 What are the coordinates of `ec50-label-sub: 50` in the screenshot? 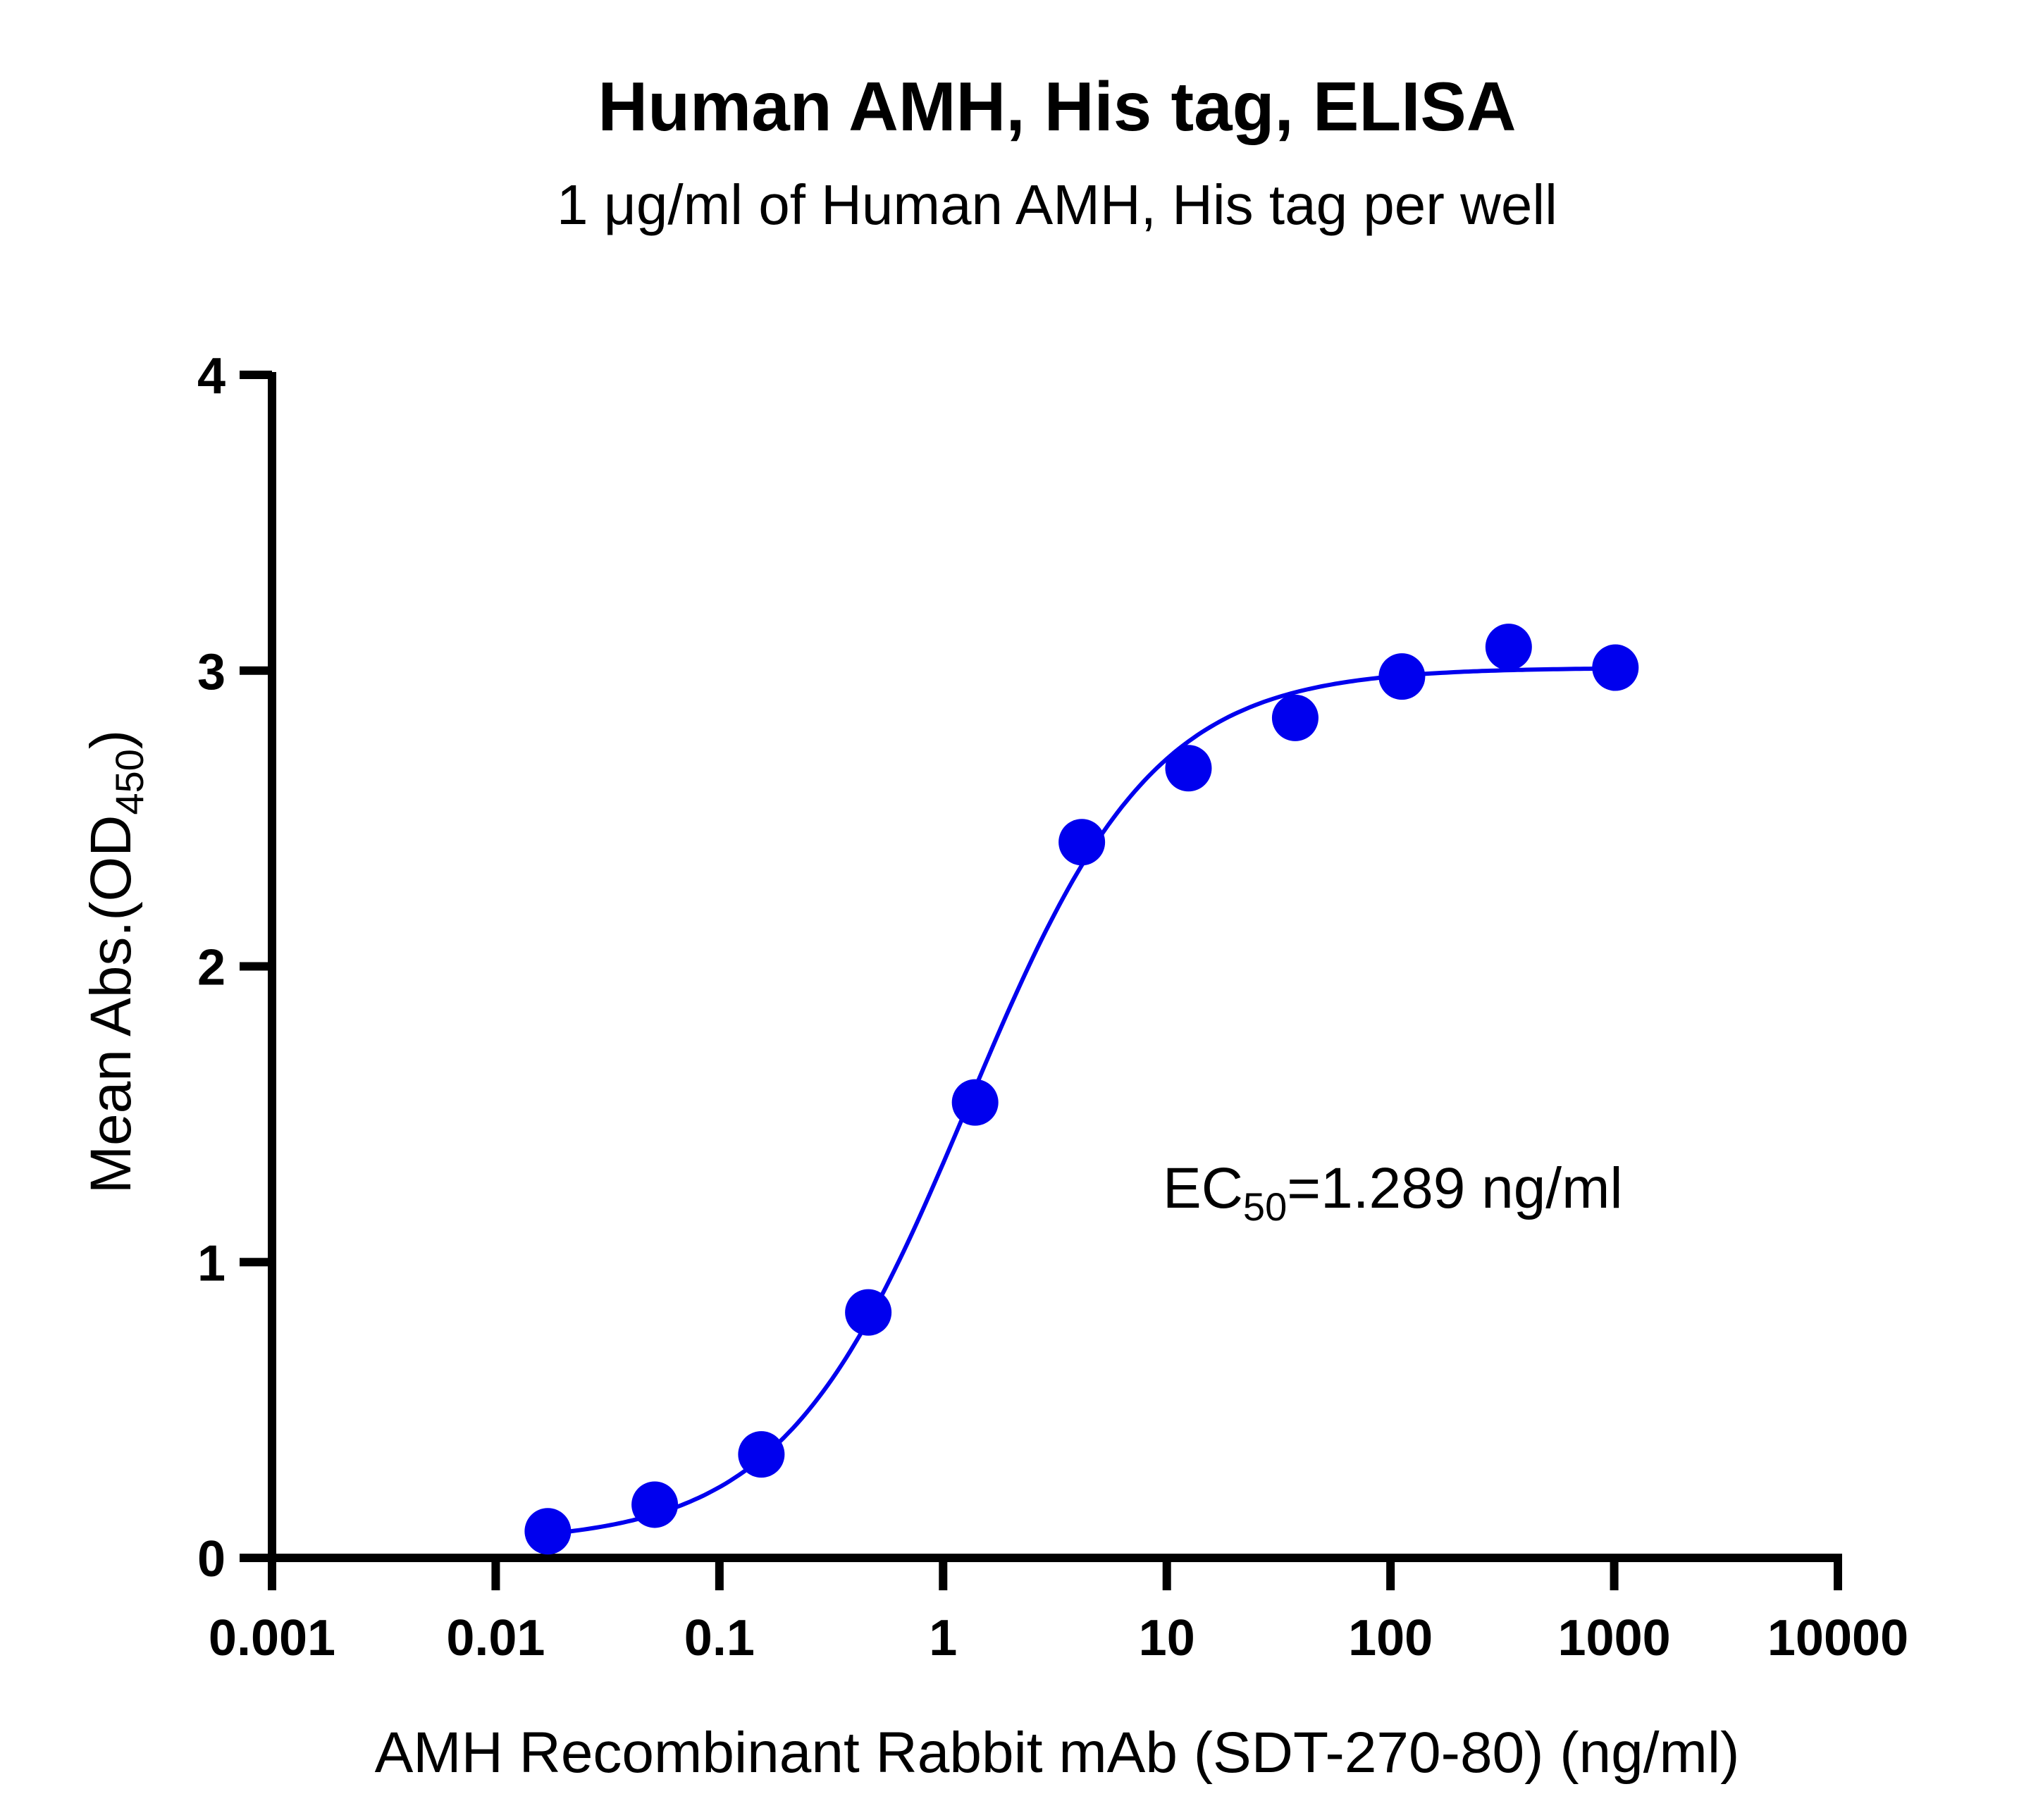 It's located at (1265, 1206).